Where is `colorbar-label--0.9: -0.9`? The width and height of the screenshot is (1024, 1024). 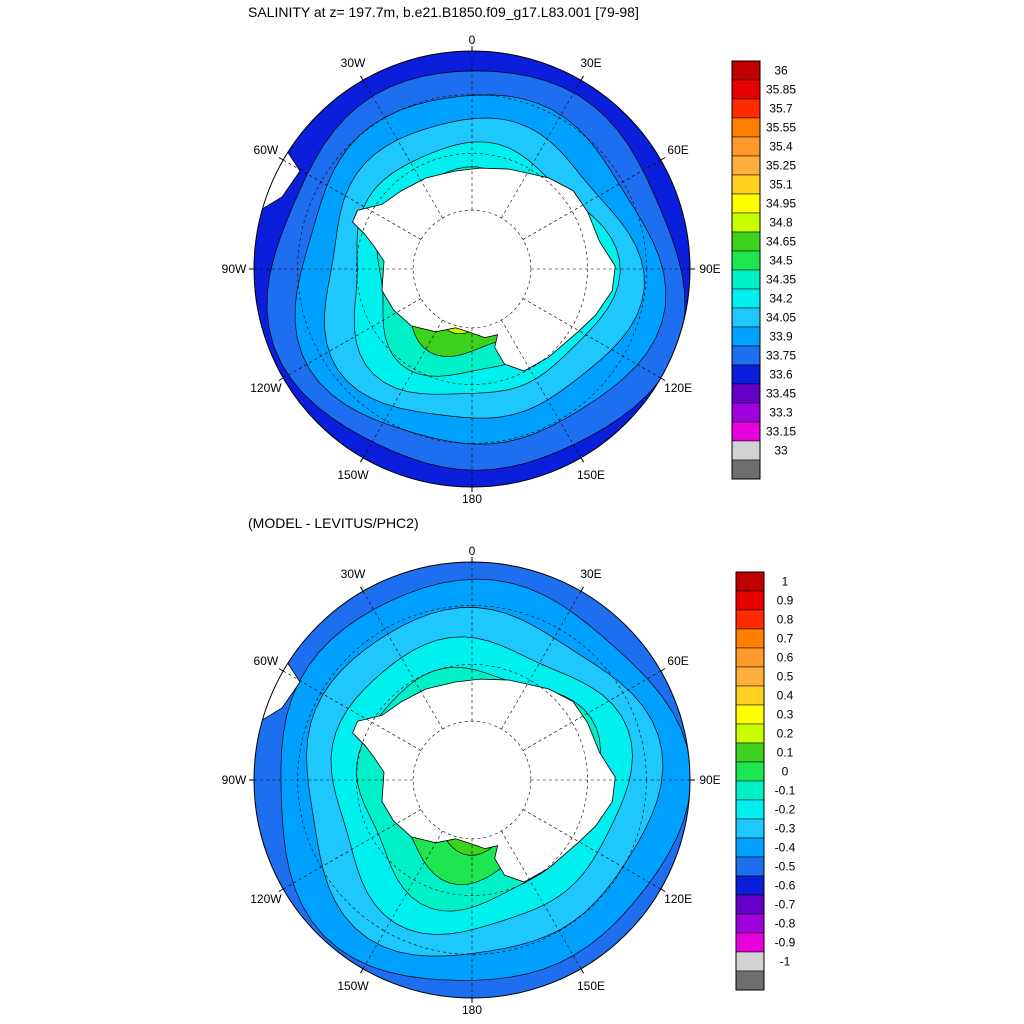
colorbar-label--0.9: -0.9 is located at coordinates (785, 943).